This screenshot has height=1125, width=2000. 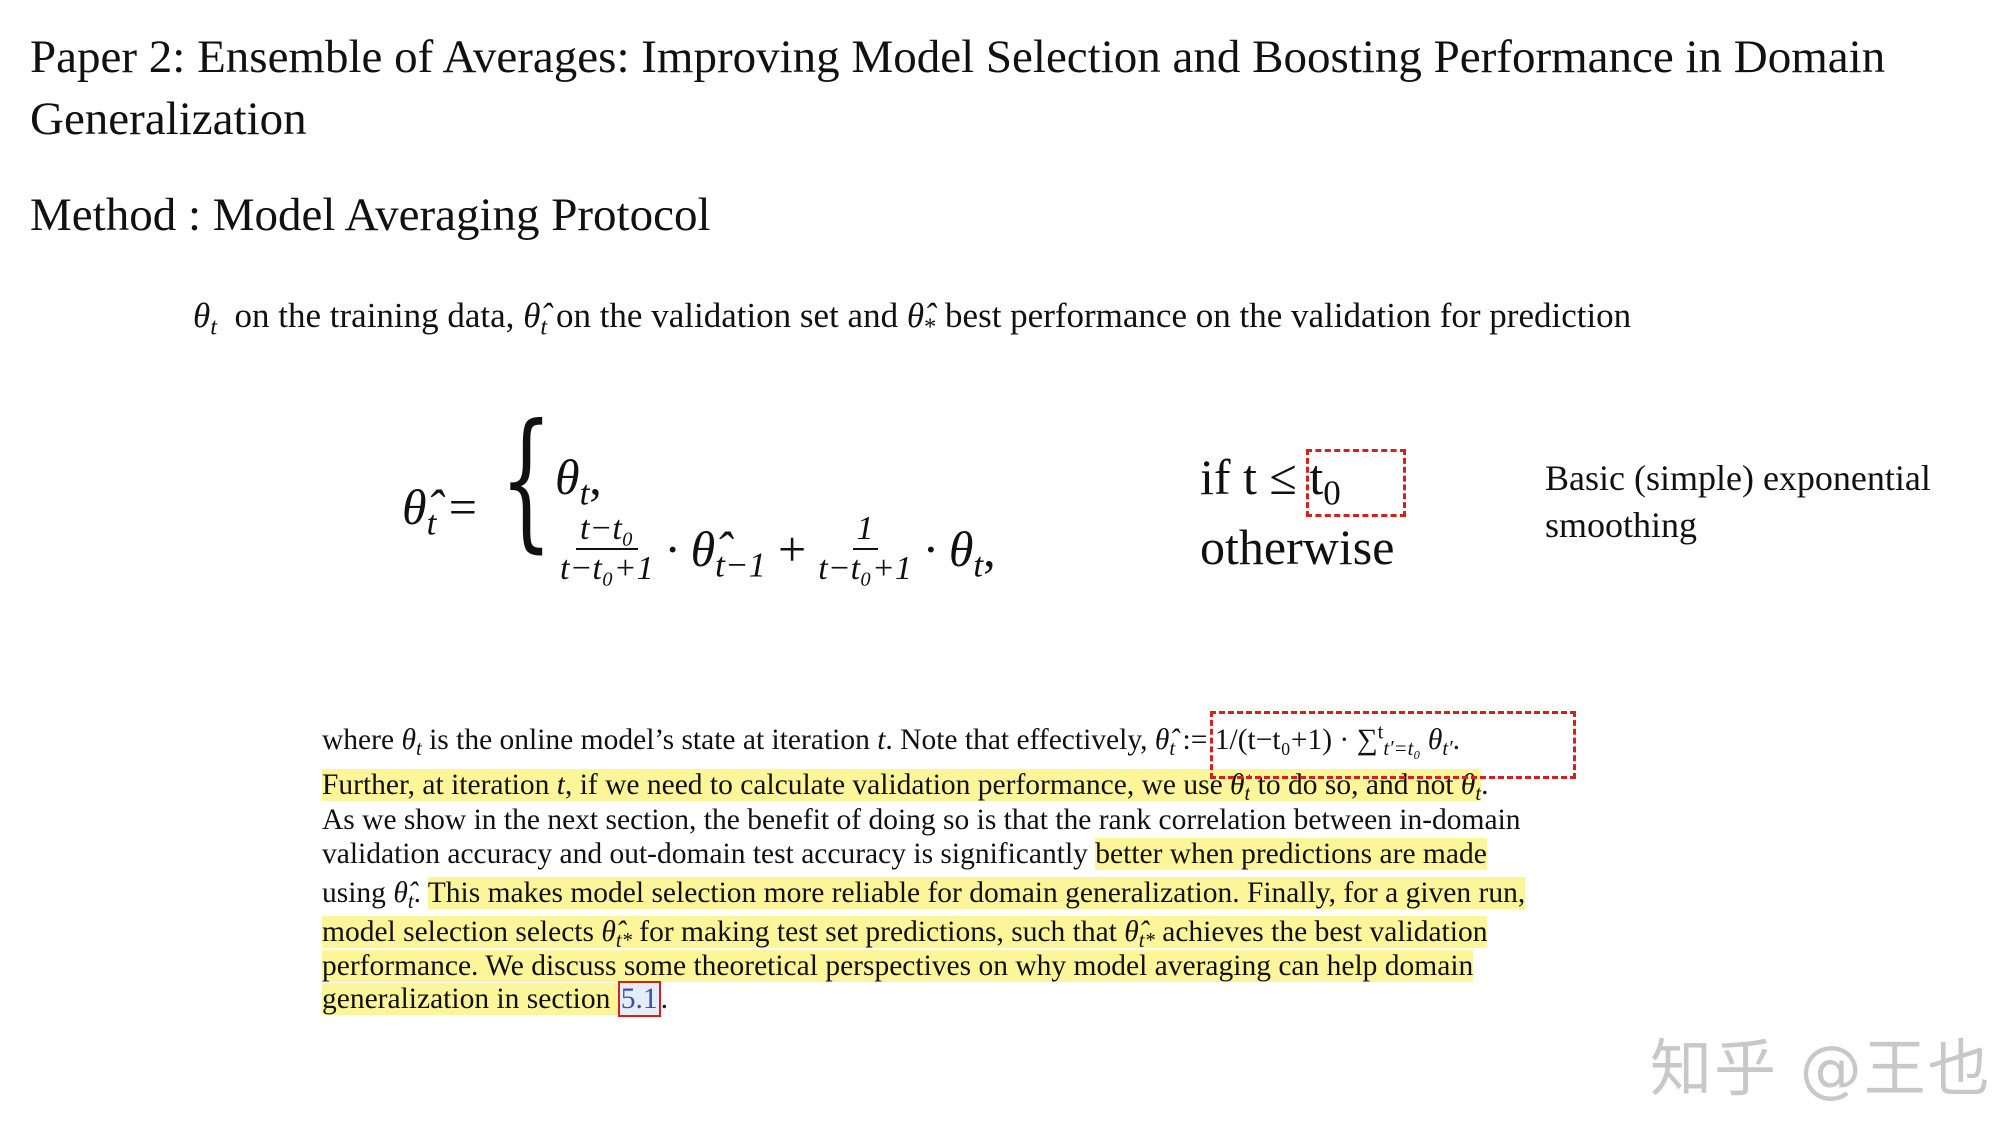 What do you see at coordinates (1020, 740) in the screenshot?
I see `text-segment: . Note that effectively,` at bounding box center [1020, 740].